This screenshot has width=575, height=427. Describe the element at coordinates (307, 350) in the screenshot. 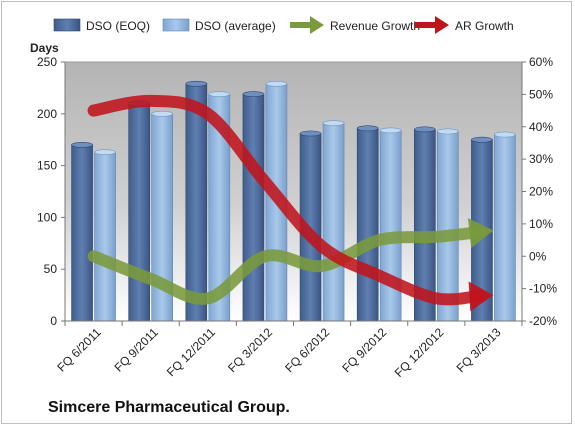

I see `x-tick-label-4: FQ 6/2012` at that location.